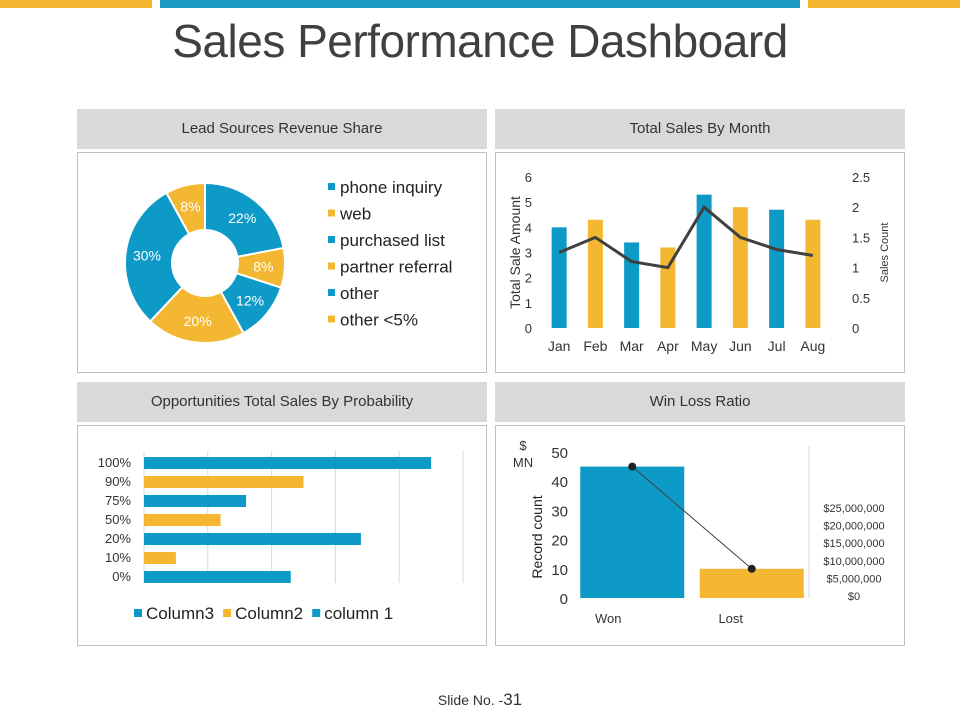 Image resolution: width=960 pixels, height=720 pixels. I want to click on win-loss-heading: Win Loss Ratio, so click(700, 402).